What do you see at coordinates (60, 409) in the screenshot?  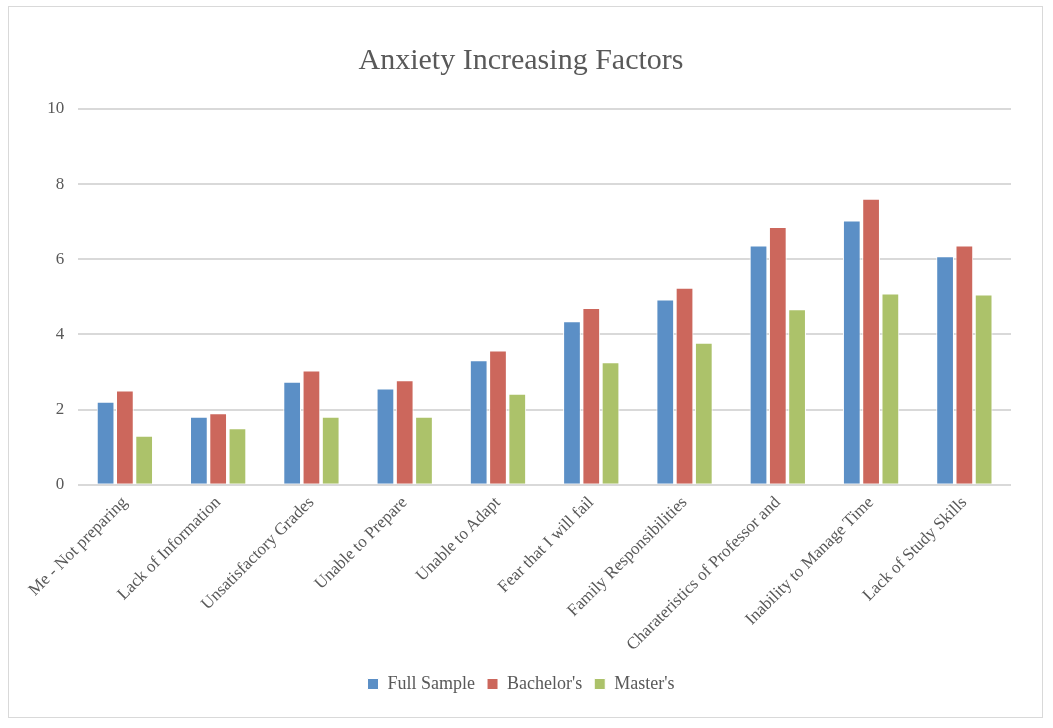 I see `y-tick-label: 2` at bounding box center [60, 409].